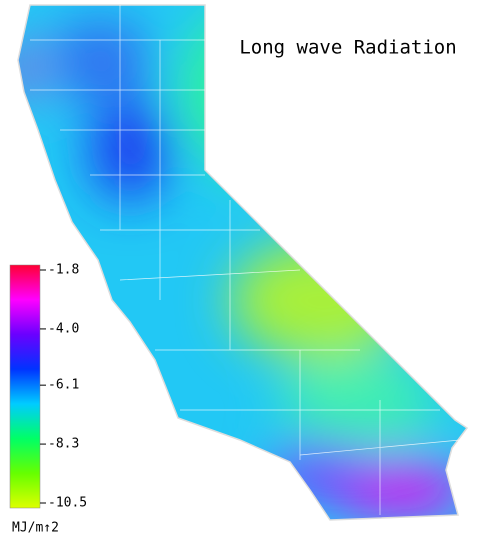 Image resolution: width=500 pixels, height=550 pixels. I want to click on colorbar-tick-label: -10.5, so click(67, 503).